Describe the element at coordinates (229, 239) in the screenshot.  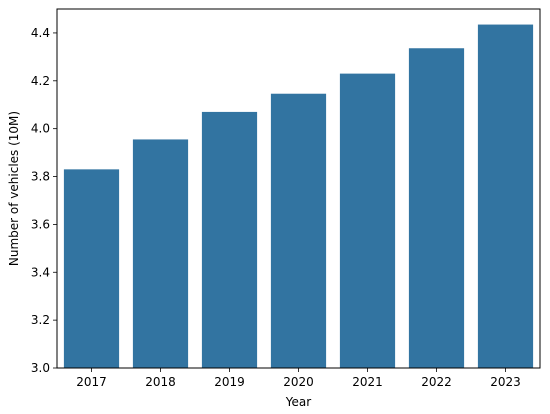
I see `bar-2019` at that location.